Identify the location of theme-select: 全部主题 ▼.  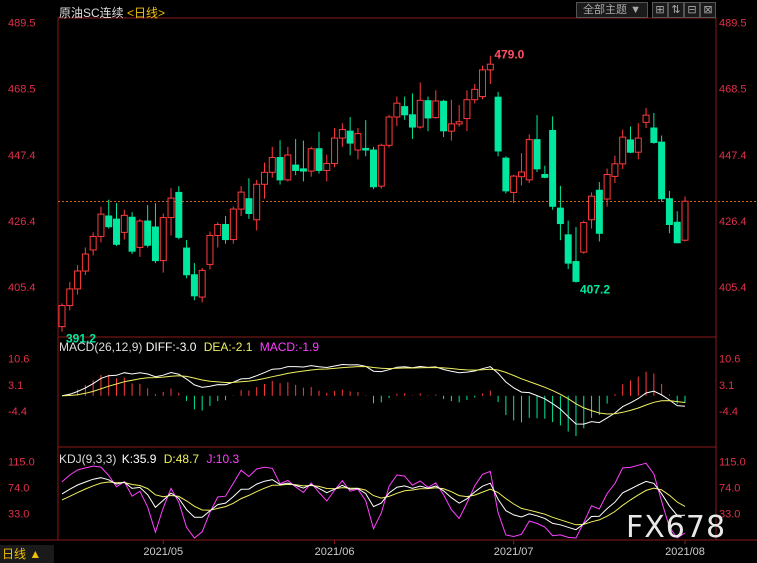
(612, 10).